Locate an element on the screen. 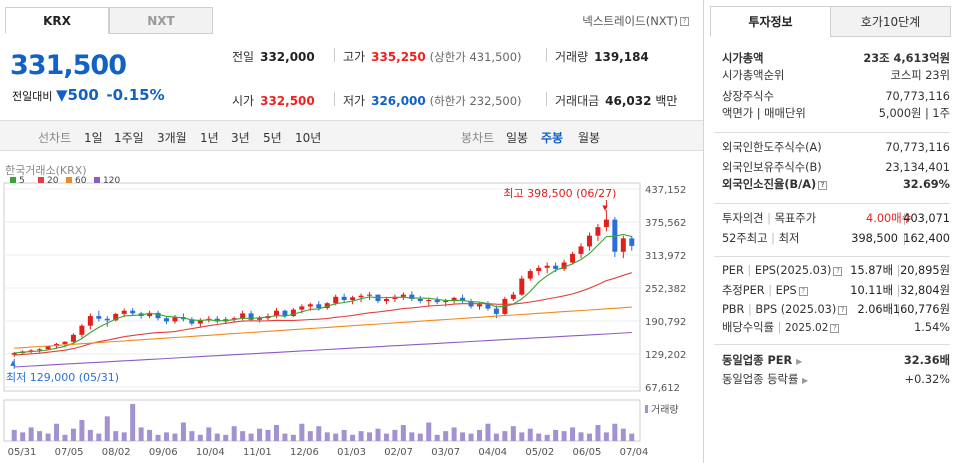 This screenshot has height=463, width=956. listed-shares-row: 상장주식수 70,773,116 is located at coordinates (836, 97).